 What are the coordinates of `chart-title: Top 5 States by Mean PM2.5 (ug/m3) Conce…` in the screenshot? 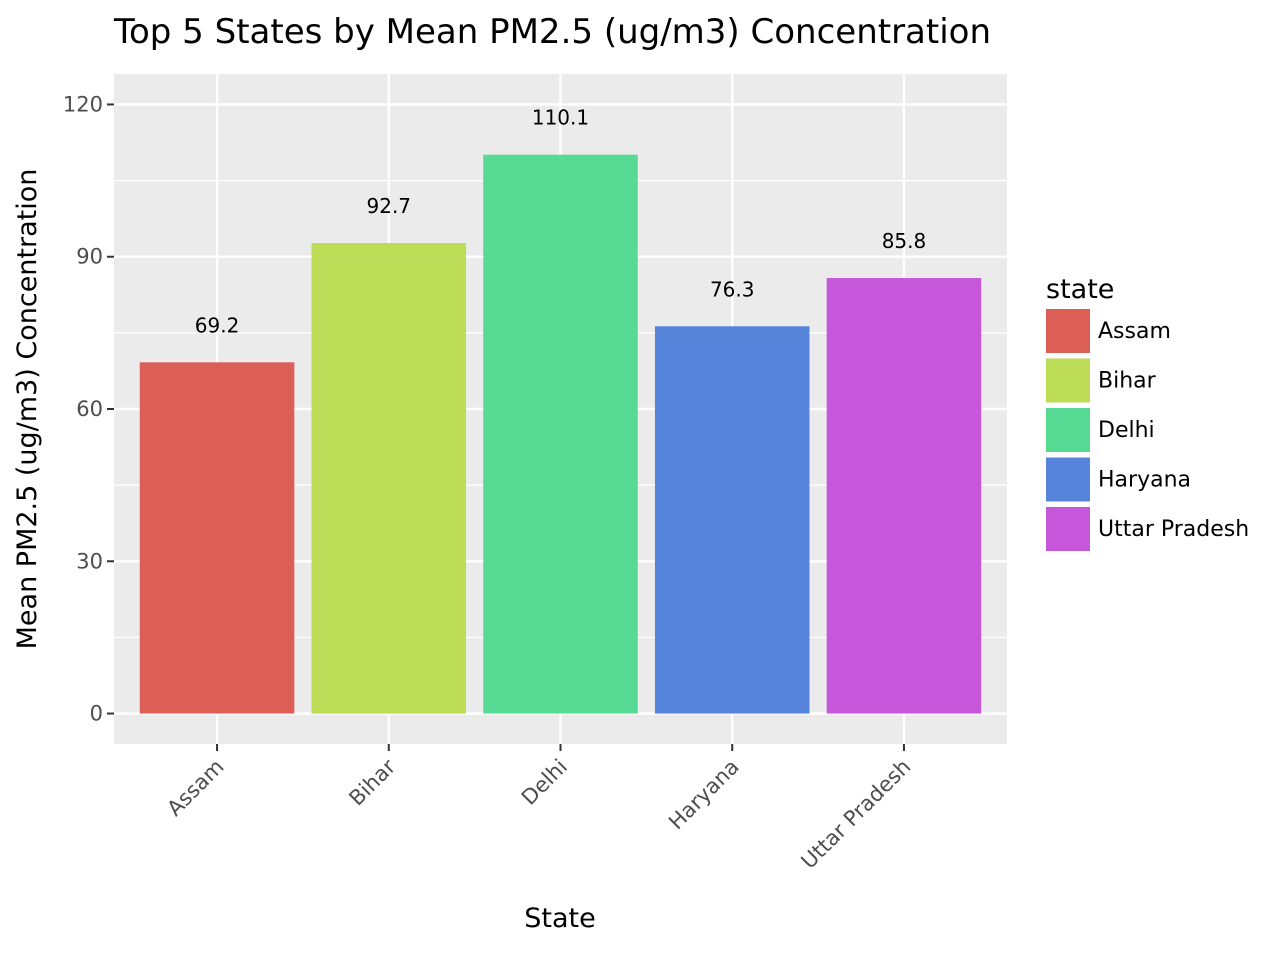 It's located at (552, 32).